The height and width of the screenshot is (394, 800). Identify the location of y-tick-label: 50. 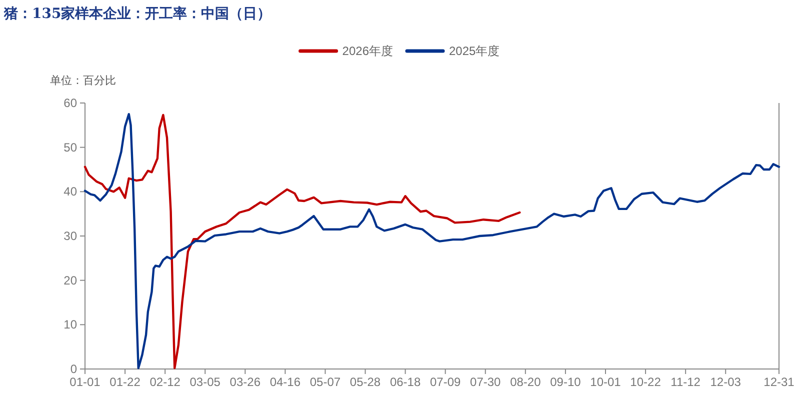
(71, 147).